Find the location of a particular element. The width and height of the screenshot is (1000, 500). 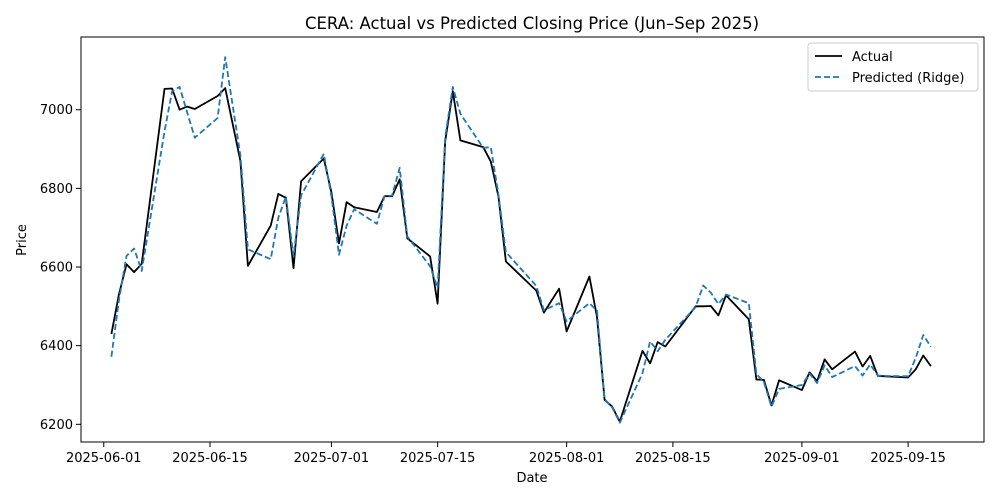

y-tick-label: 6600 is located at coordinates (56, 268).